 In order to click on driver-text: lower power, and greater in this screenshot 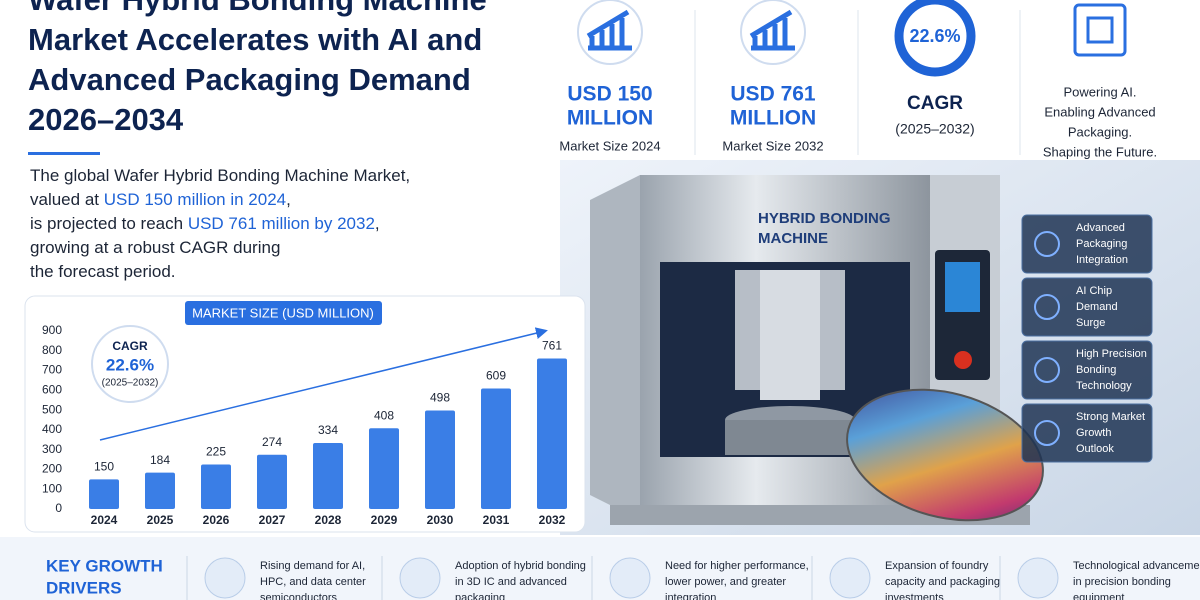, I will do `click(725, 582)`.